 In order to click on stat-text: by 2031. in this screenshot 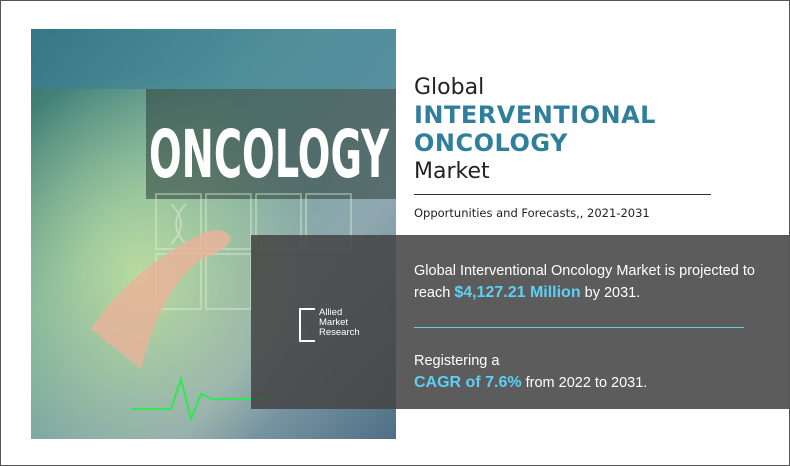, I will do `click(612, 293)`.